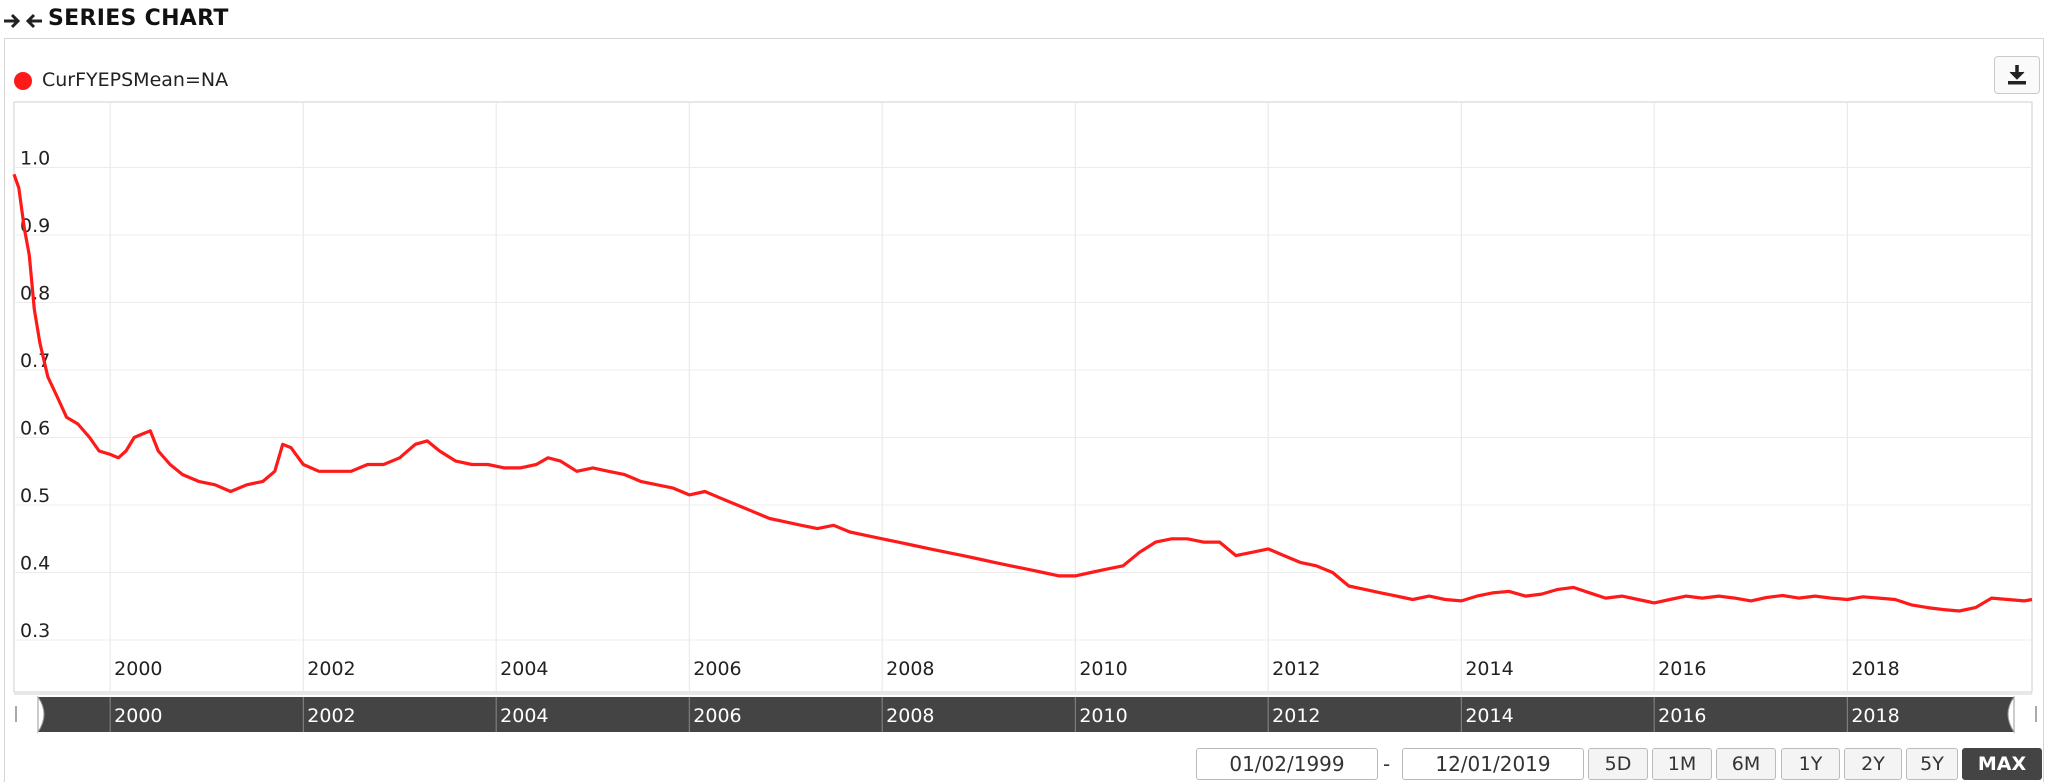 This screenshot has height=784, width=2050. Describe the element at coordinates (910, 669) in the screenshot. I see `x-tick-label: 2008` at that location.